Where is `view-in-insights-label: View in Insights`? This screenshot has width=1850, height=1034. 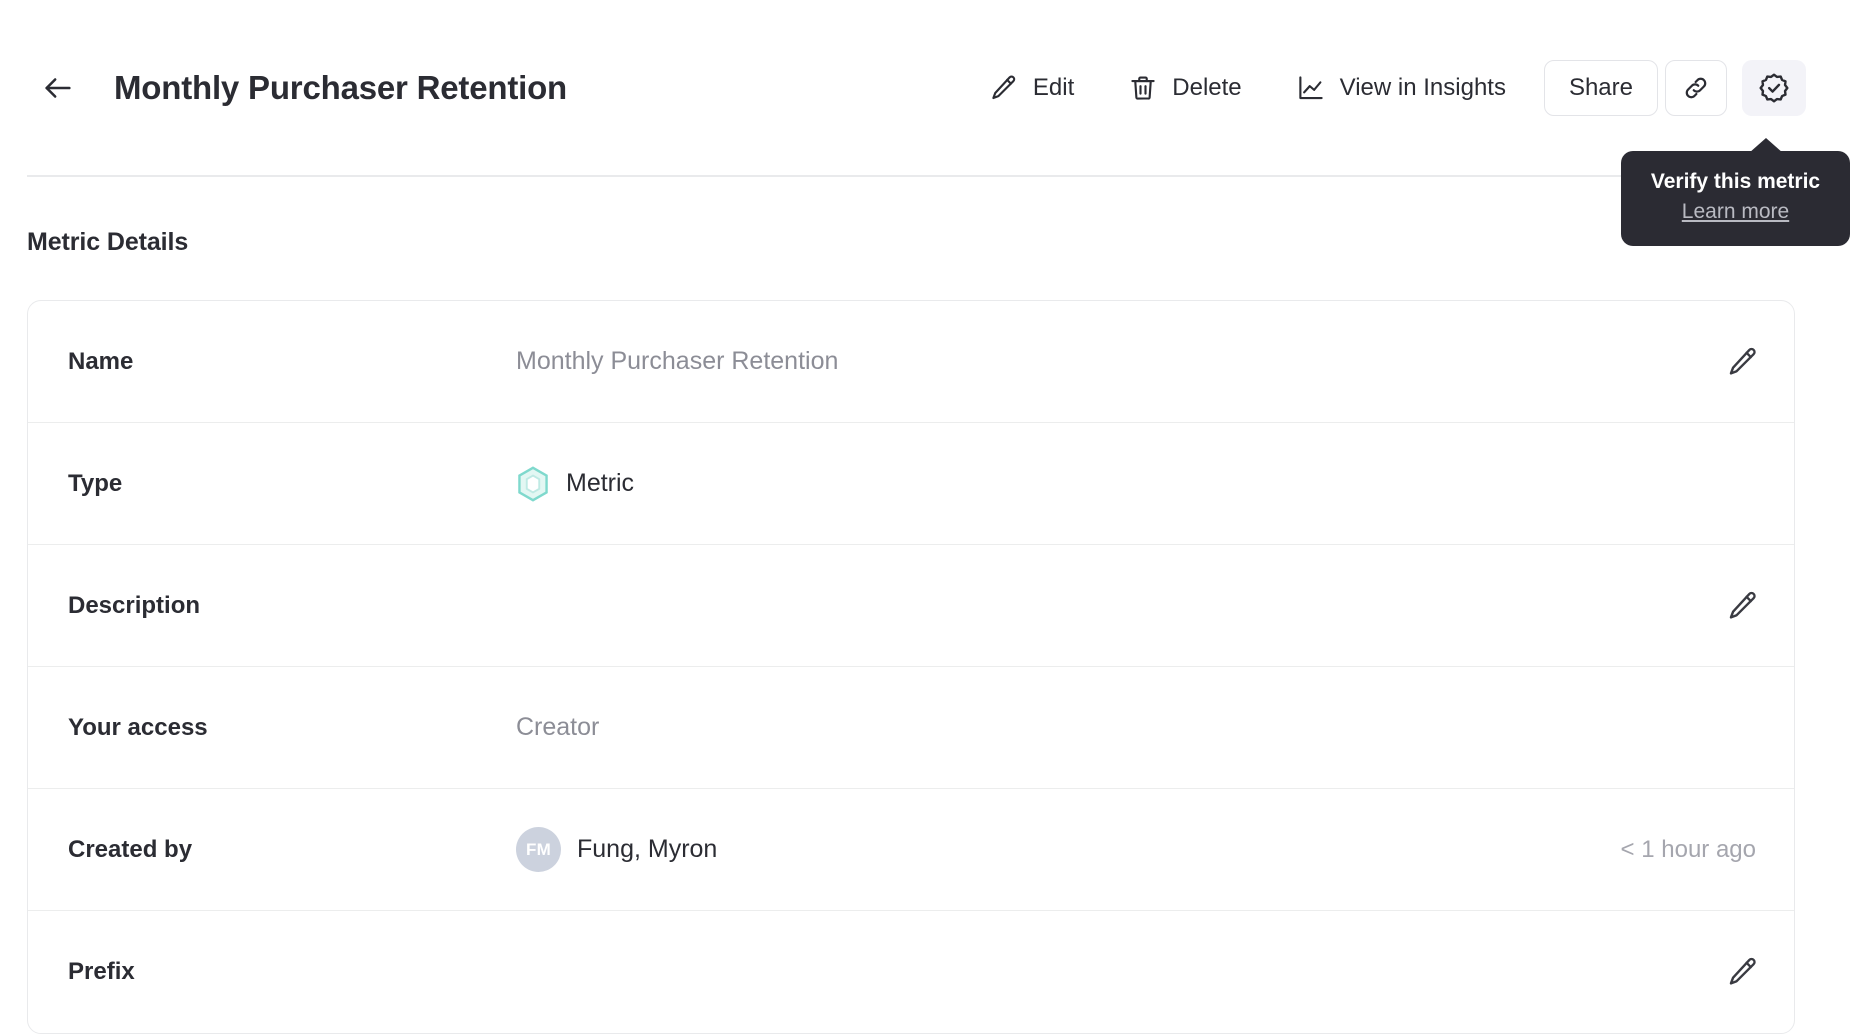 view-in-insights-label: View in Insights is located at coordinates (1422, 87).